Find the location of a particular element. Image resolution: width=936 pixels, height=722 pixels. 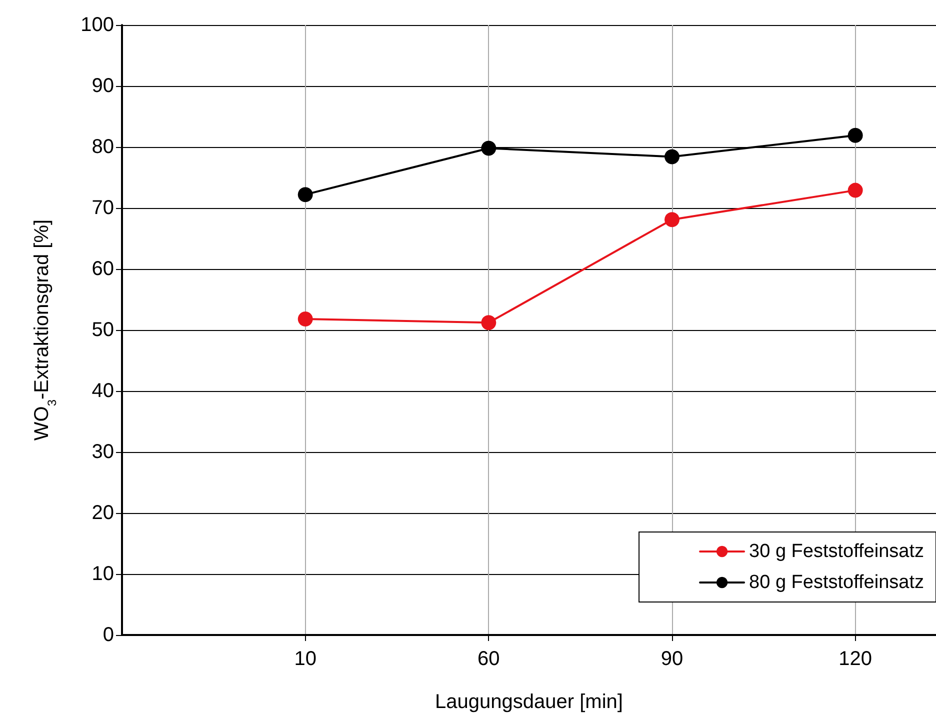

y-tick-label: 0 is located at coordinates (108, 635).